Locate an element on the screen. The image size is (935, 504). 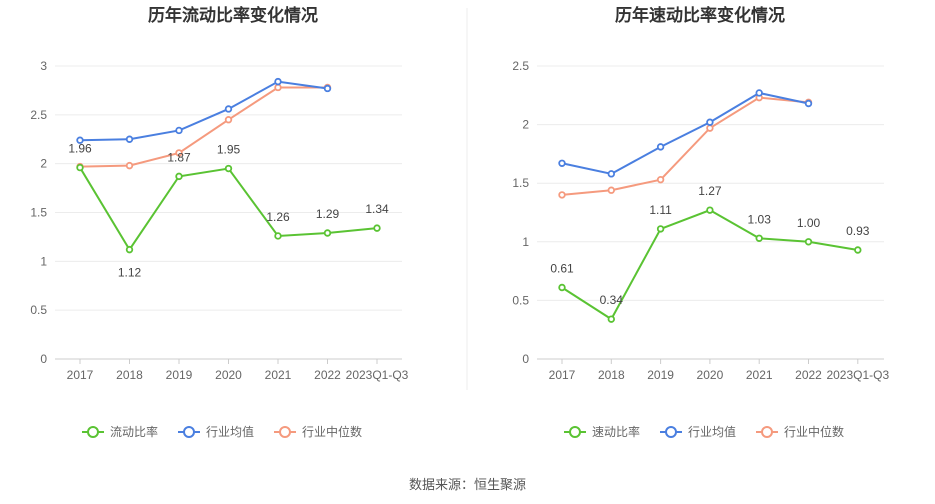
data-label: 0.93 is located at coordinates (858, 231).